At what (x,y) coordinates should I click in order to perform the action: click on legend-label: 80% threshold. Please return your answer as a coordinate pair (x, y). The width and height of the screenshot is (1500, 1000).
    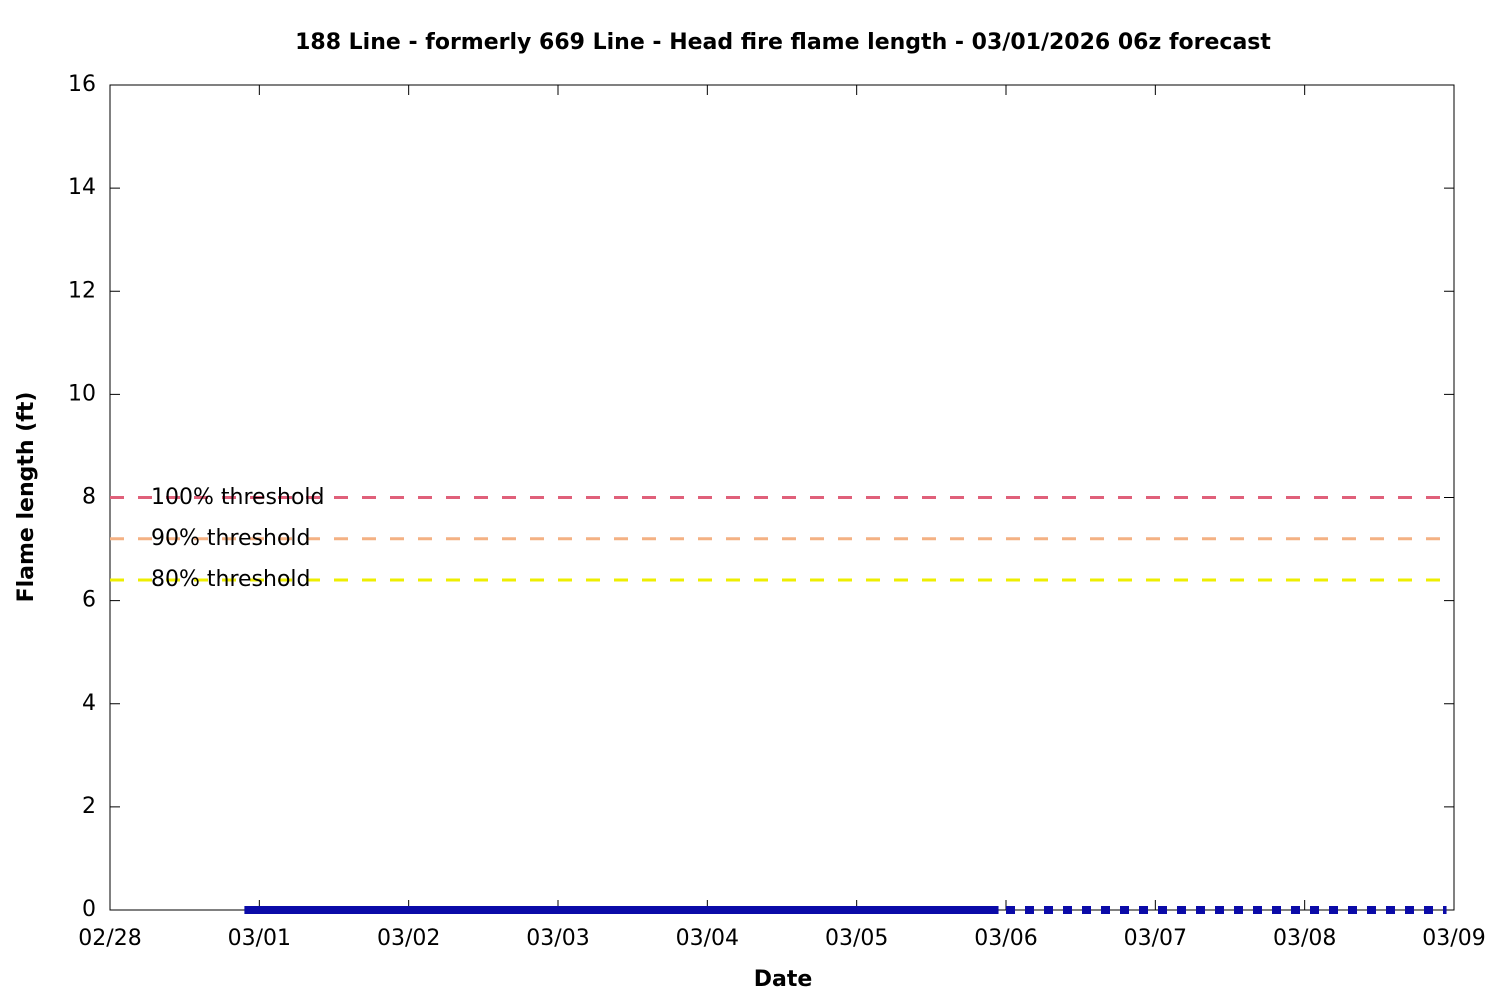
    Looking at the image, I should click on (231, 579).